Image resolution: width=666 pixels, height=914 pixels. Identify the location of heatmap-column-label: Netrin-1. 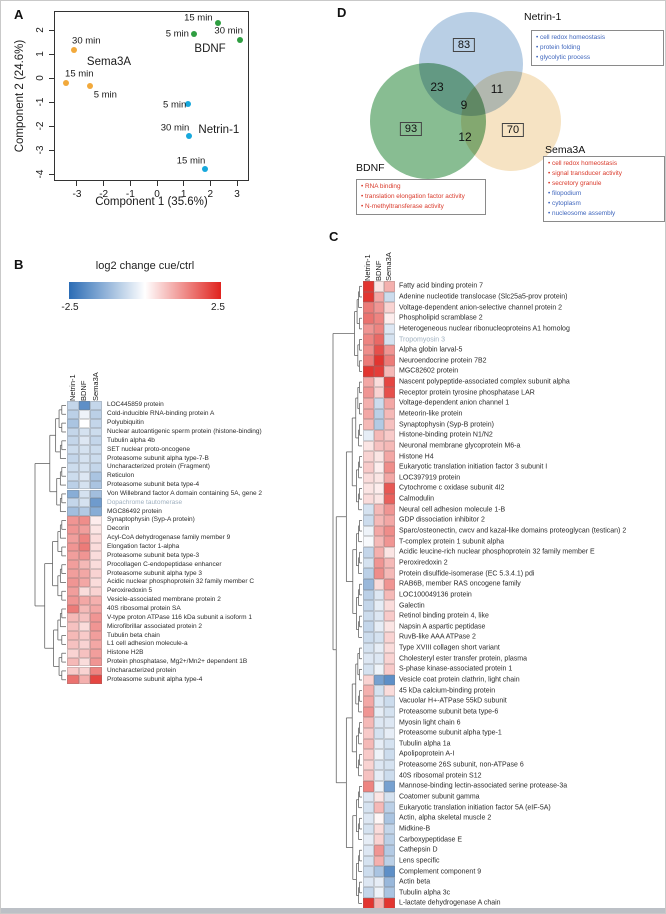
(72, 387).